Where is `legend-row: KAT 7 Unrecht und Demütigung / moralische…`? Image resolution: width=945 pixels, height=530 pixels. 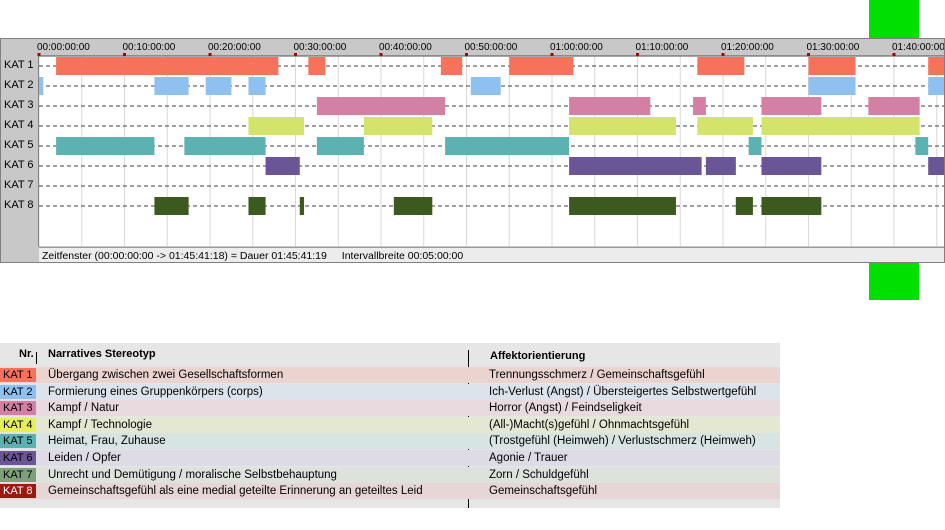 legend-row: KAT 7 Unrecht und Demütigung / moralische… is located at coordinates (390, 474).